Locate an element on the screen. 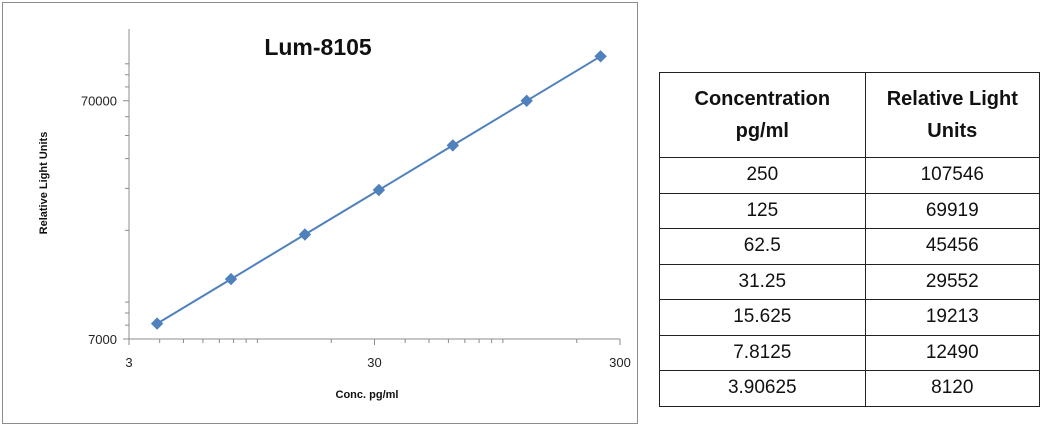 This screenshot has height=428, width=1042. x-tick-label: 30 is located at coordinates (374, 362).